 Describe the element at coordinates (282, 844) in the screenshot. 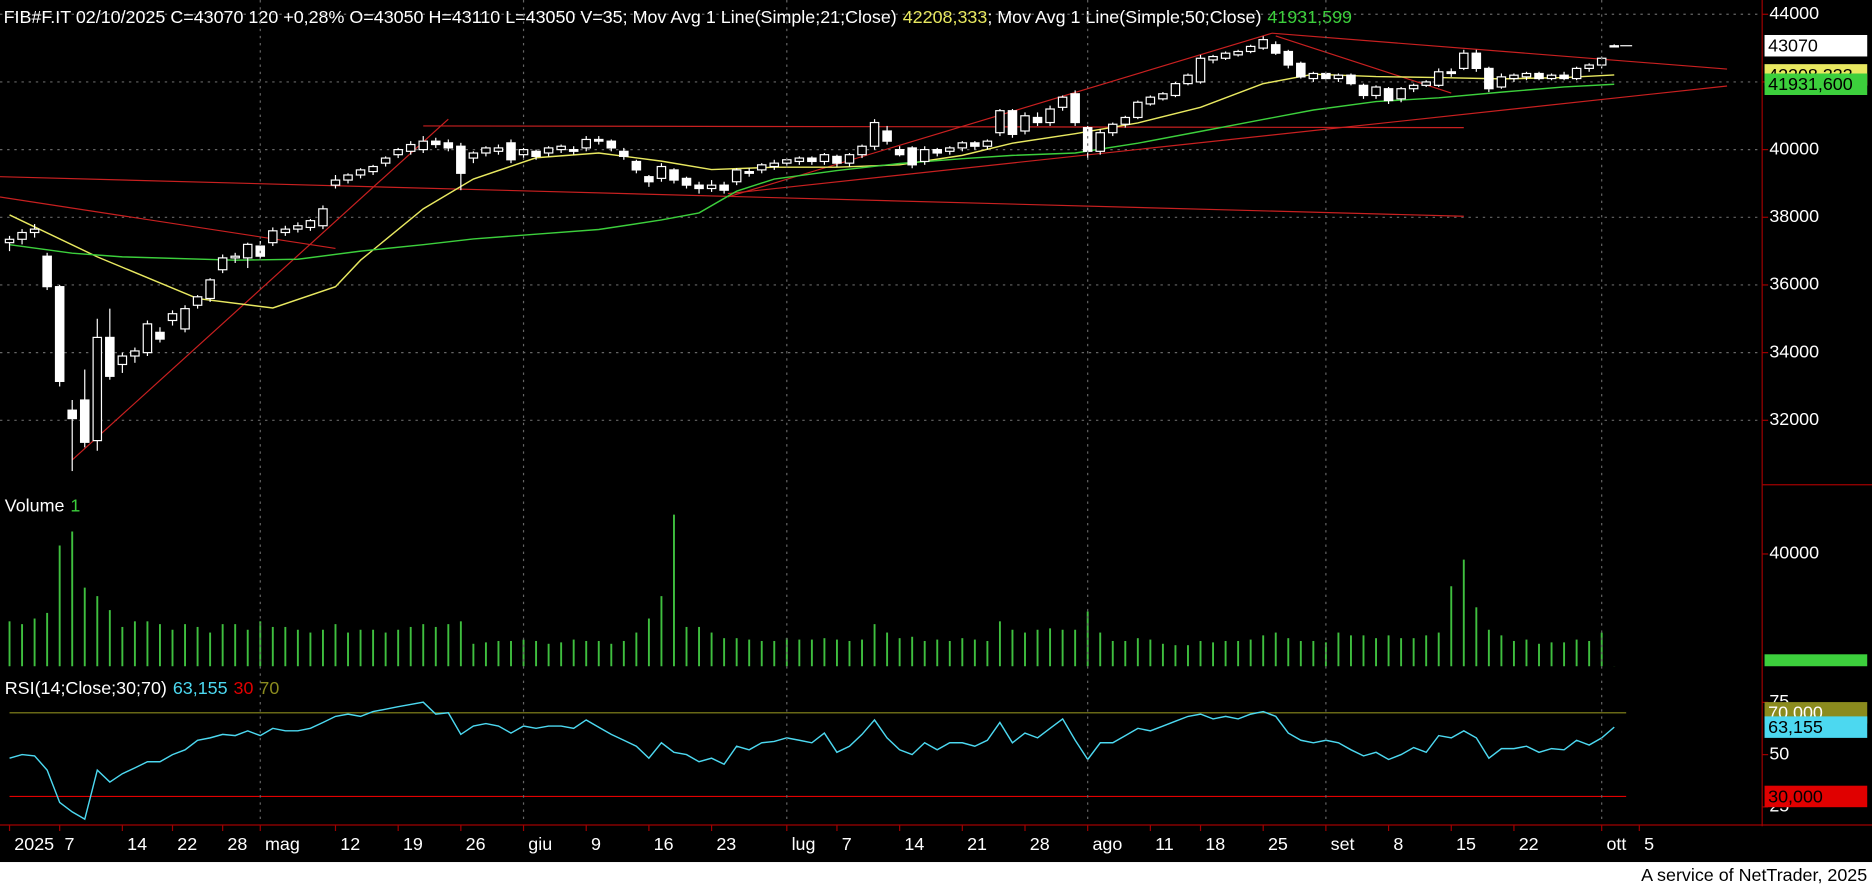

I see `x-tick-label: mag` at that location.